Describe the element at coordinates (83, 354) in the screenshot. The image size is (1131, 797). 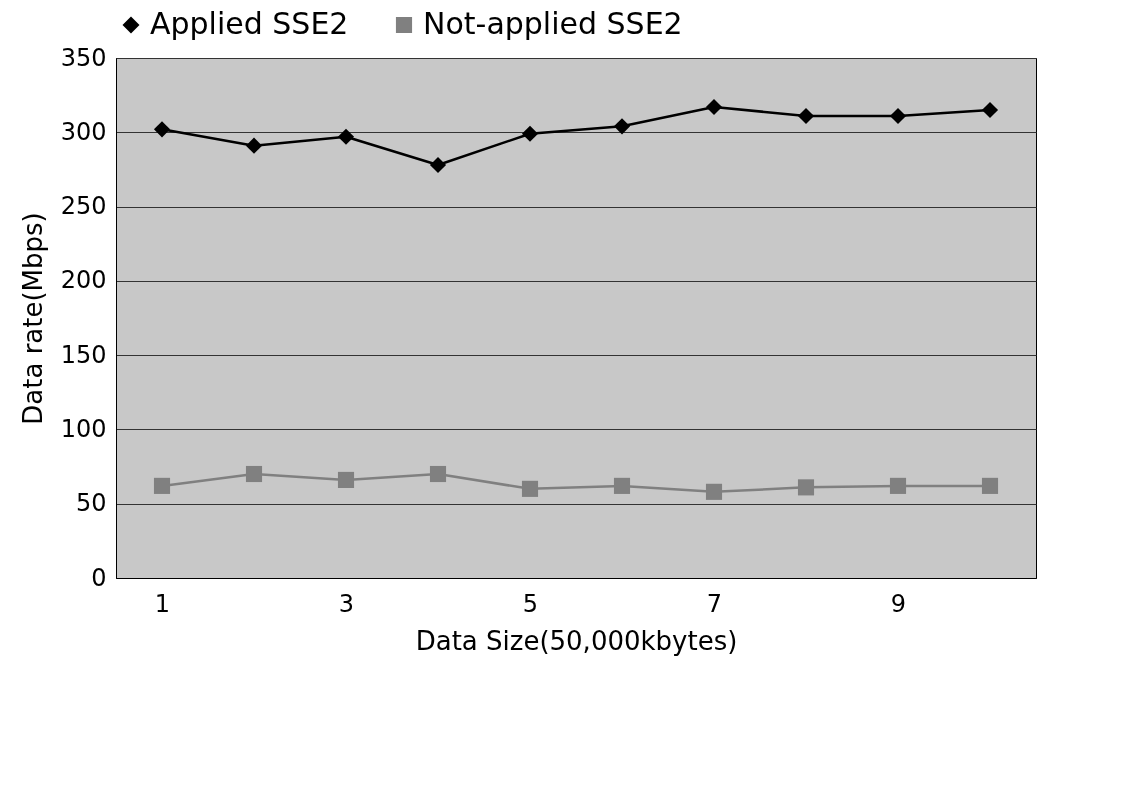
I see `y-tick-label: 150` at that location.